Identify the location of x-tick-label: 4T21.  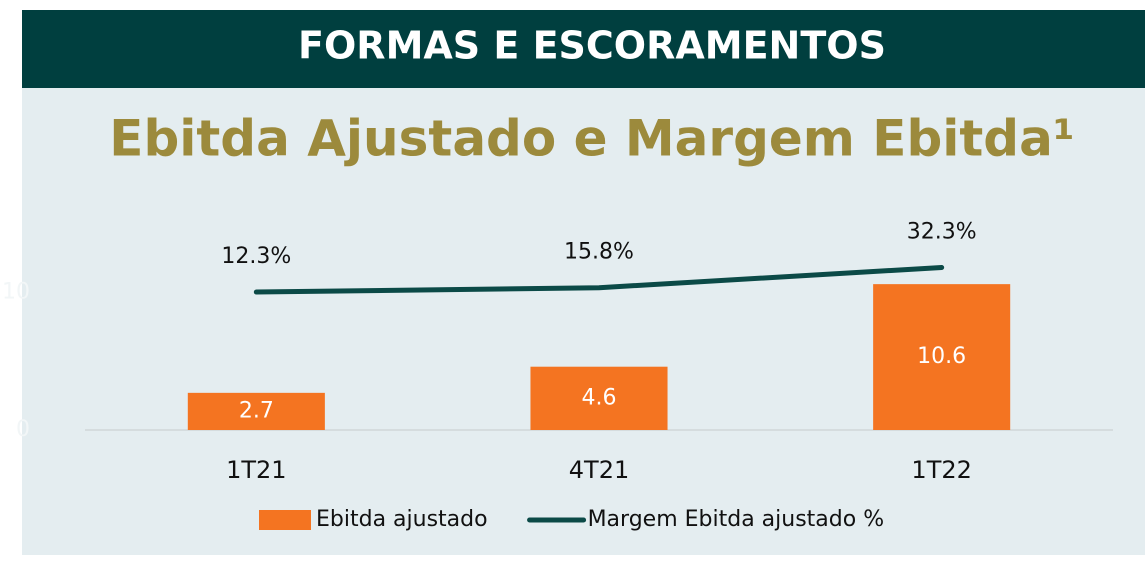
(599, 470).